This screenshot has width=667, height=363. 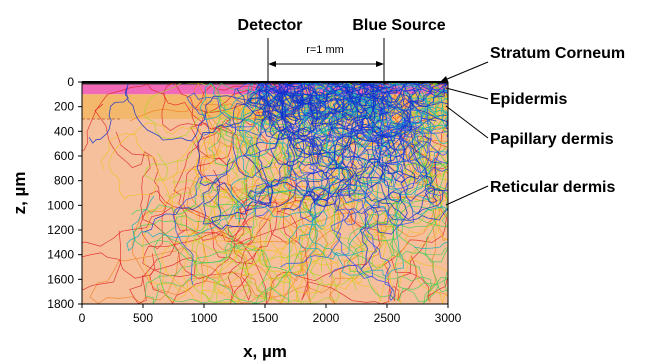 What do you see at coordinates (326, 318) in the screenshot?
I see `x-tick-label: 2000` at bounding box center [326, 318].